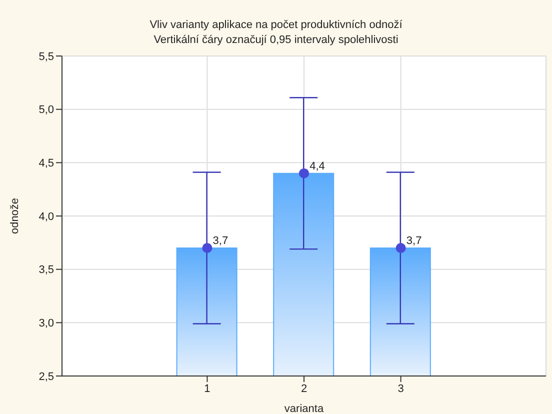  I want to click on y-tick-label: 3,5, so click(46, 270).